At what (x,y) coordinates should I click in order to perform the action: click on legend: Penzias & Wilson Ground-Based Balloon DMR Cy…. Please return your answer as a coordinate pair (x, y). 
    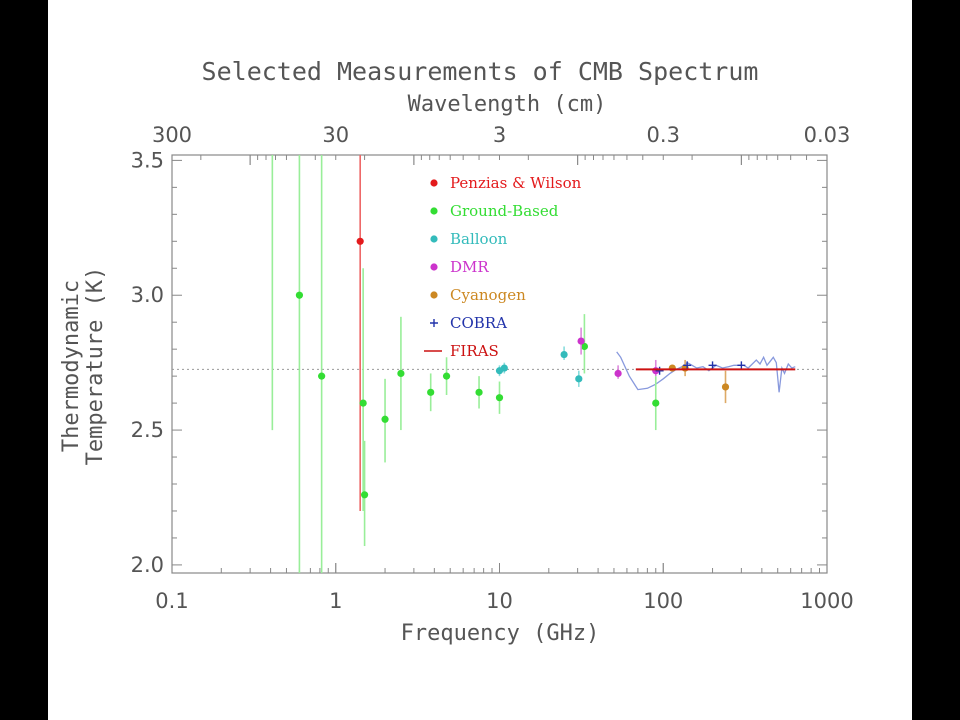
    Looking at the image, I should click on (503, 267).